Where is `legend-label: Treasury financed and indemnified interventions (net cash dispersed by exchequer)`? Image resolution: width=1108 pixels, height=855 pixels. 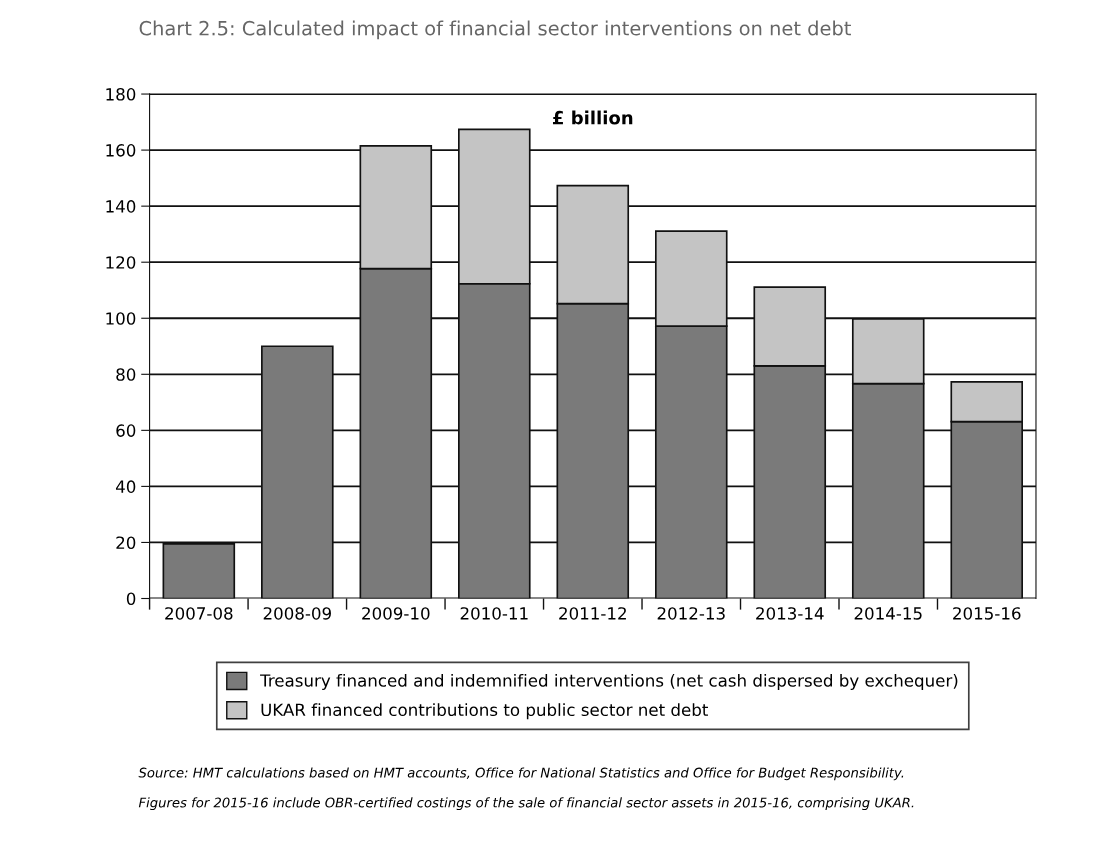
legend-label: Treasury financed and indemnified interventions (net cash dispersed by exchequer) is located at coordinates (609, 682).